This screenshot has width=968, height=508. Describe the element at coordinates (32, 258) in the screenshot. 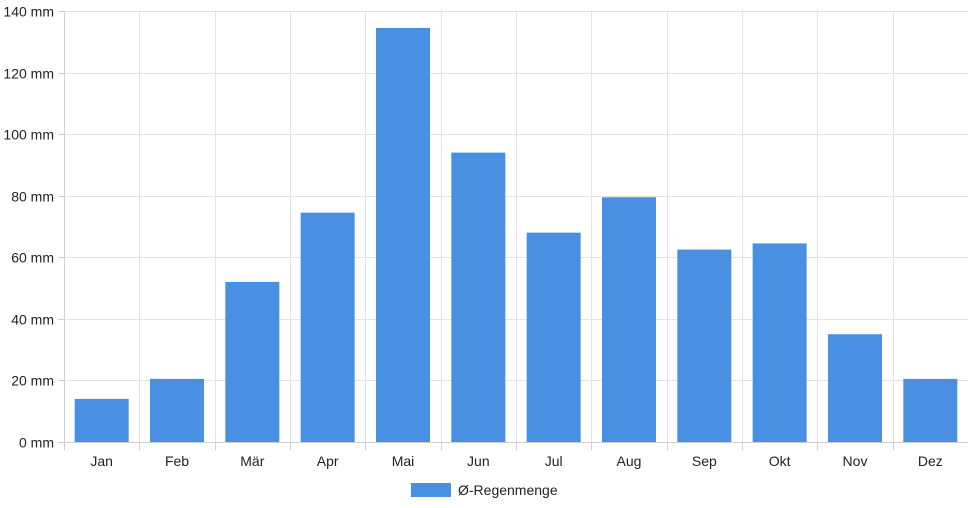

I see `y-tick-label: 60 mm` at that location.